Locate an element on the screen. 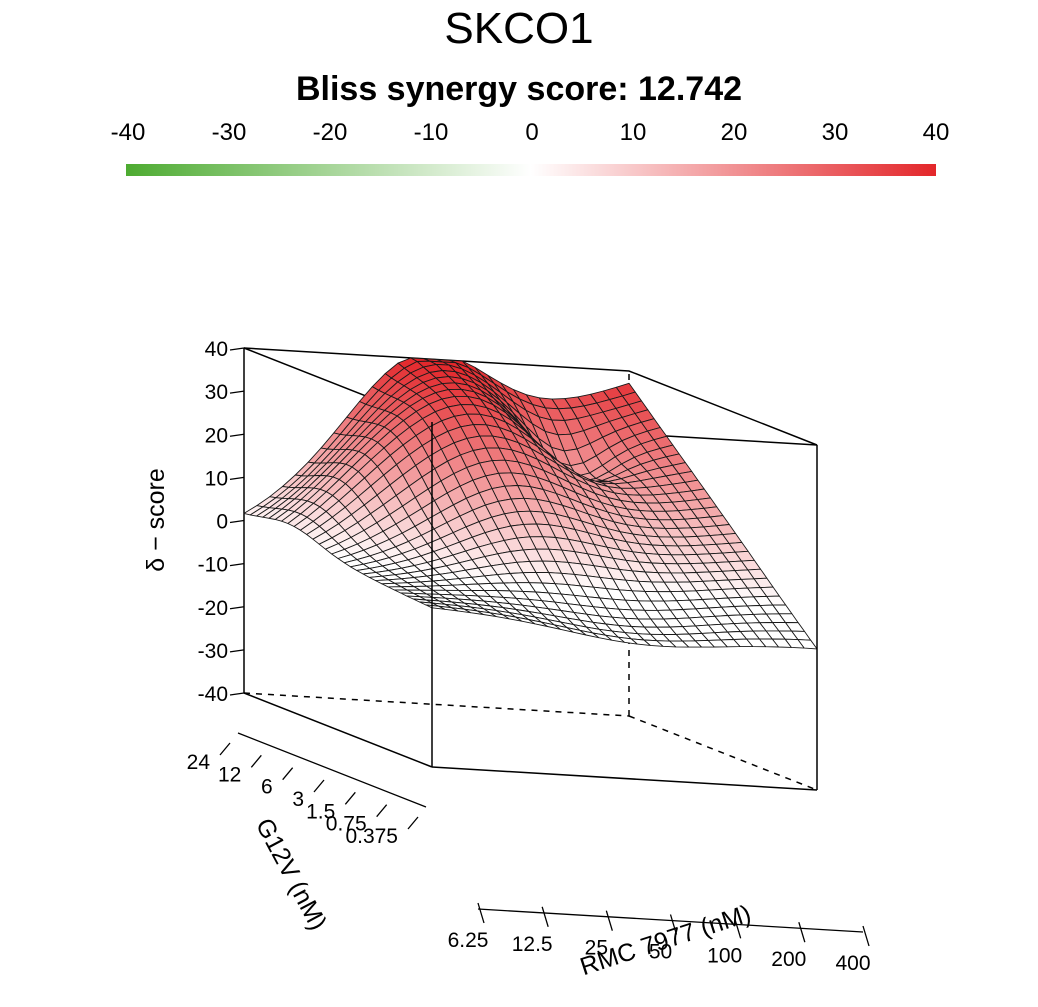  y-axis-label: G12V (nM) is located at coordinates (291, 874).